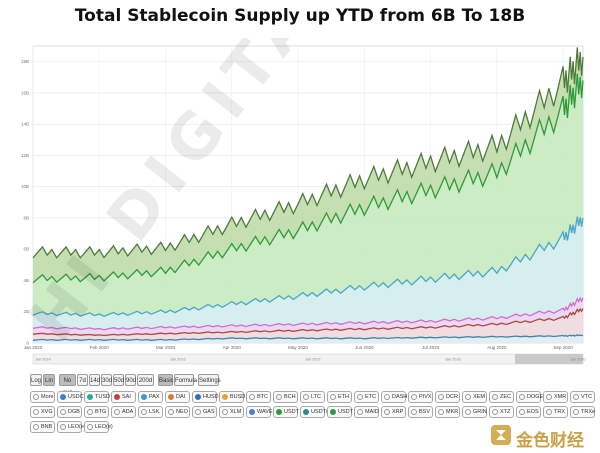  What do you see at coordinates (420, 412) in the screenshot?
I see `asset-chip: BSV` at bounding box center [420, 412].